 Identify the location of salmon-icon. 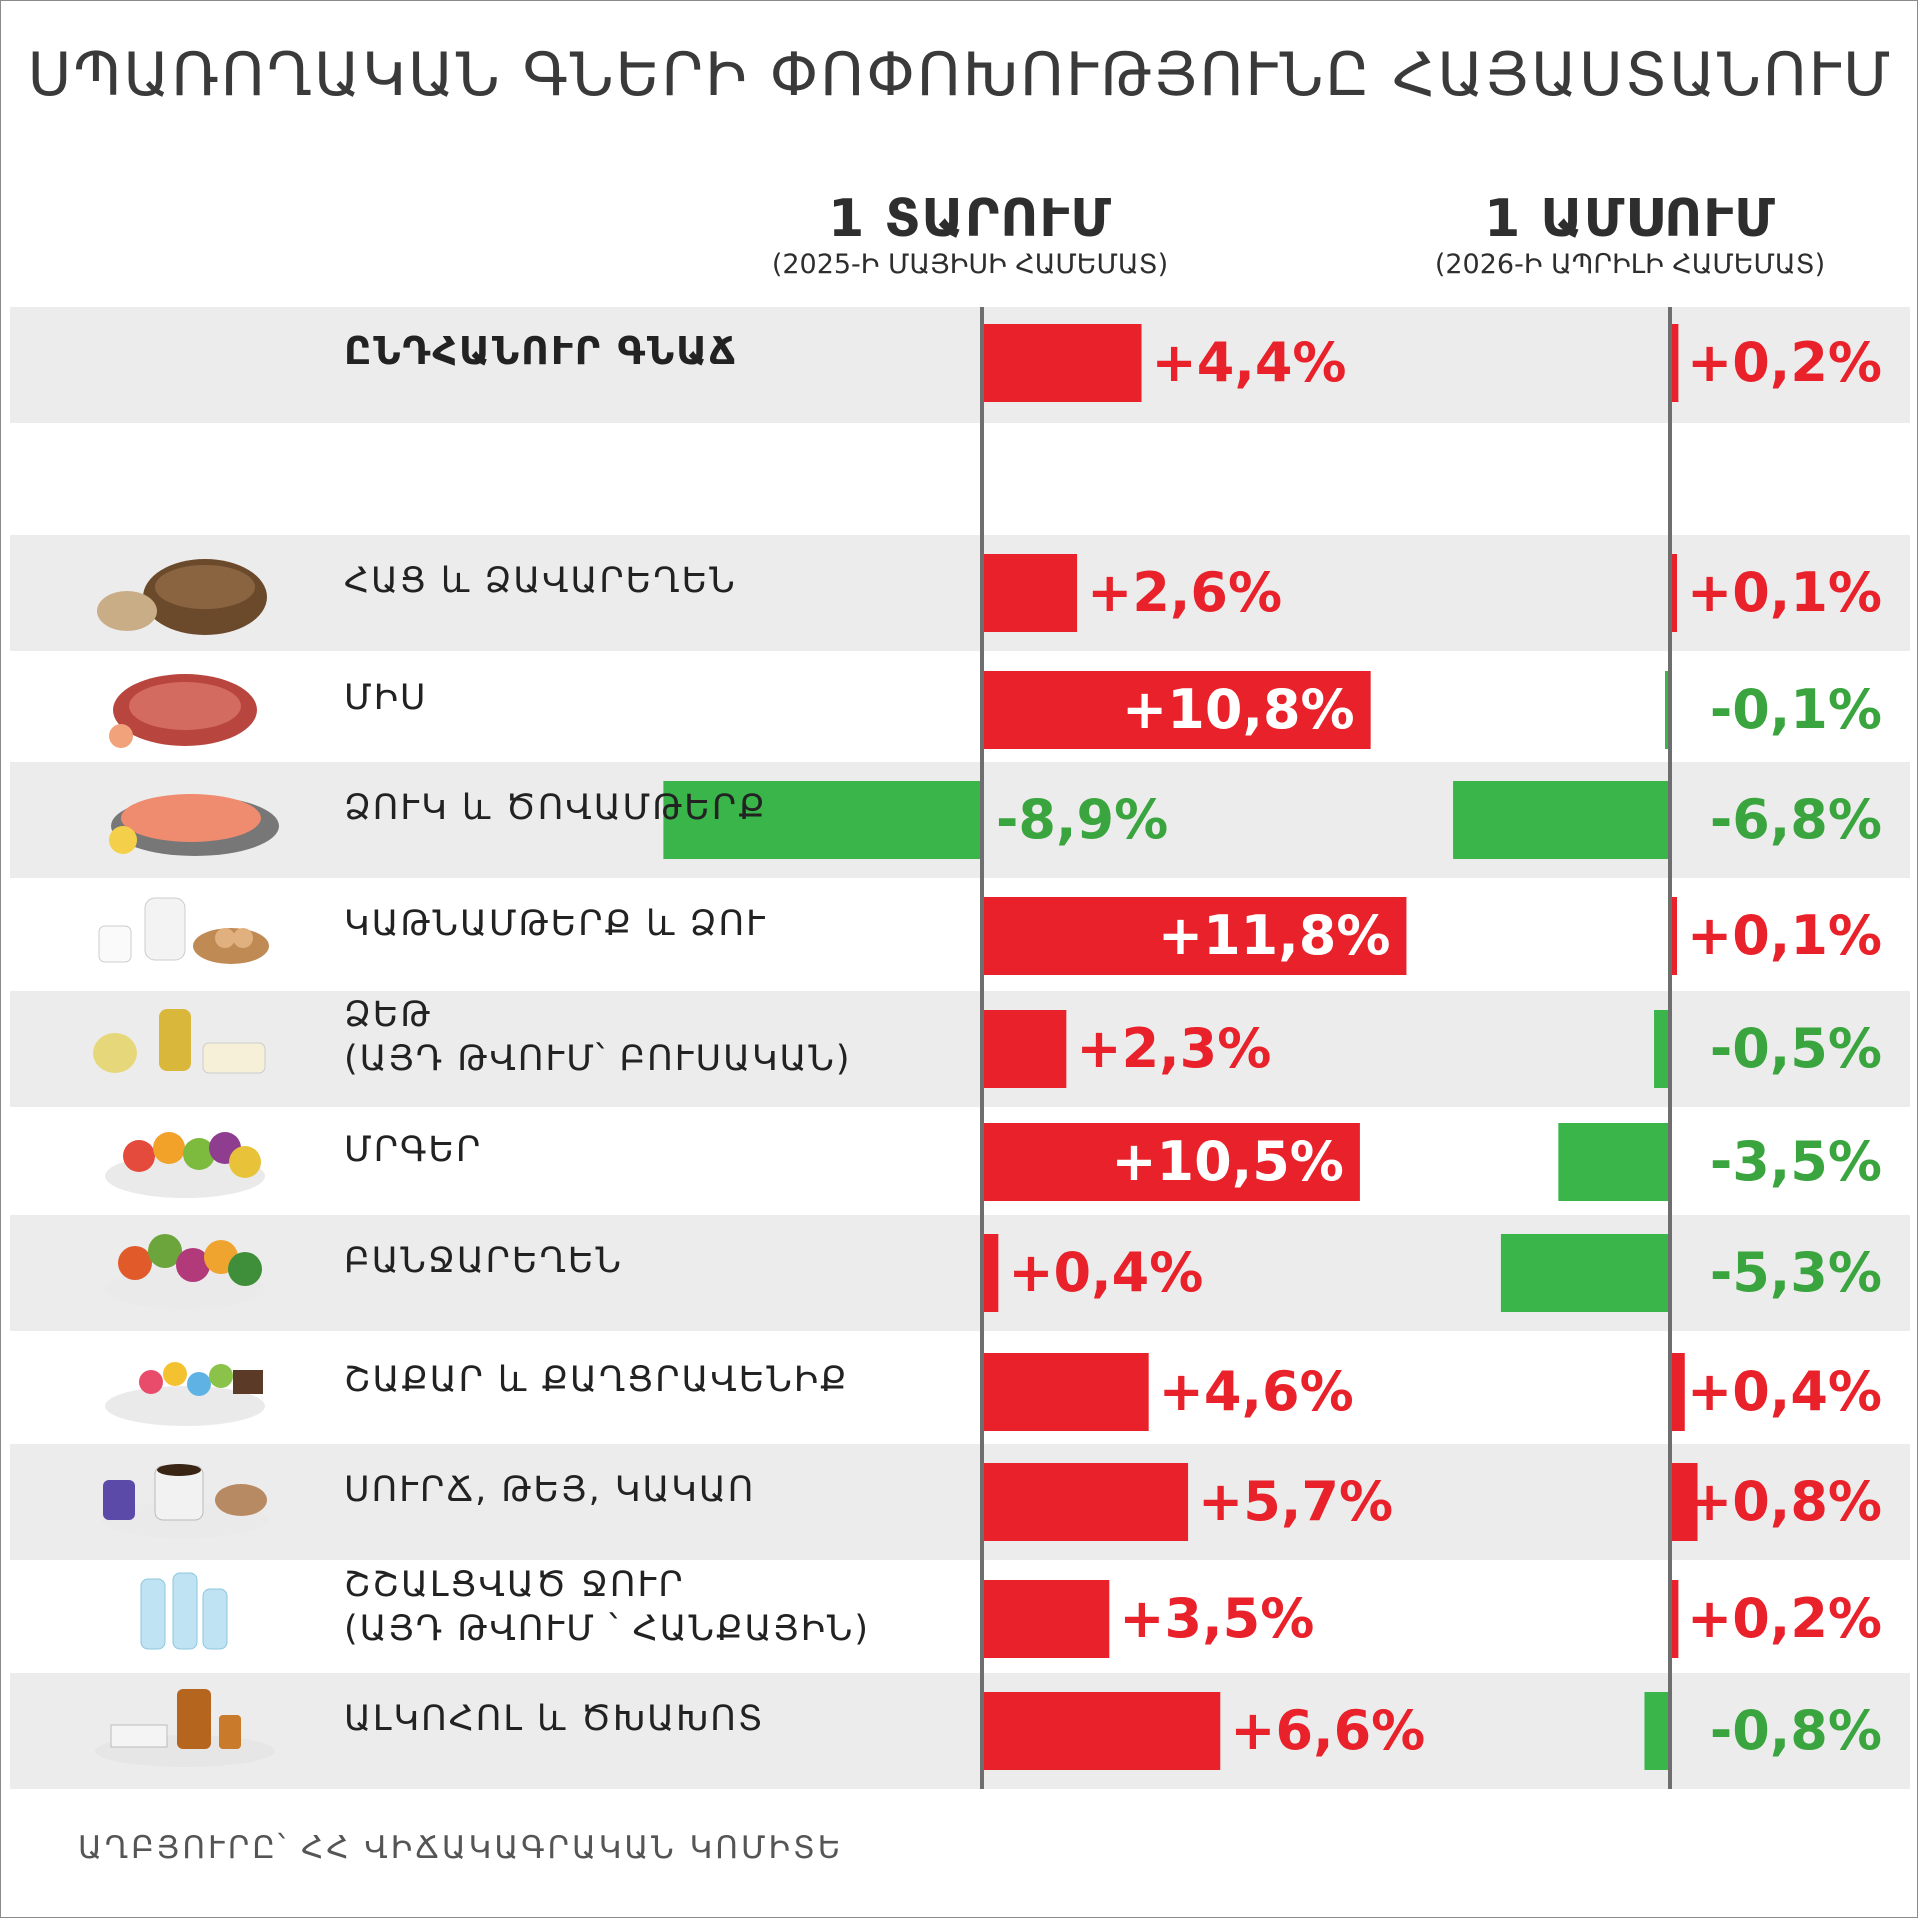
(194, 825).